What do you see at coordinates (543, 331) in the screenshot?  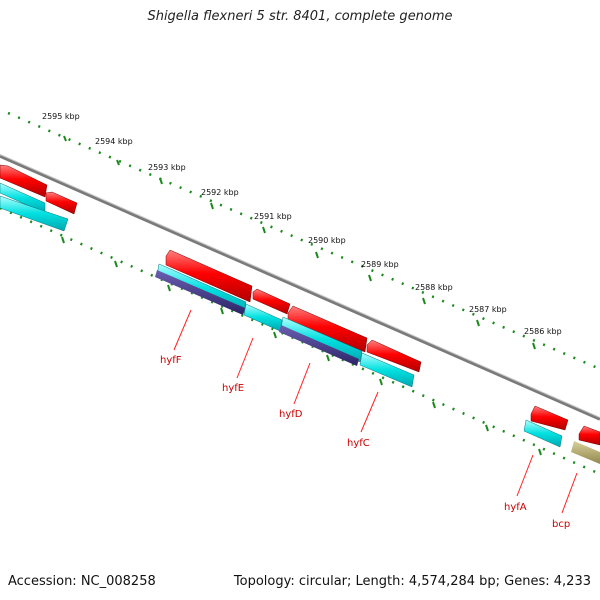 I see `tick-label: 2586 kbp` at bounding box center [543, 331].